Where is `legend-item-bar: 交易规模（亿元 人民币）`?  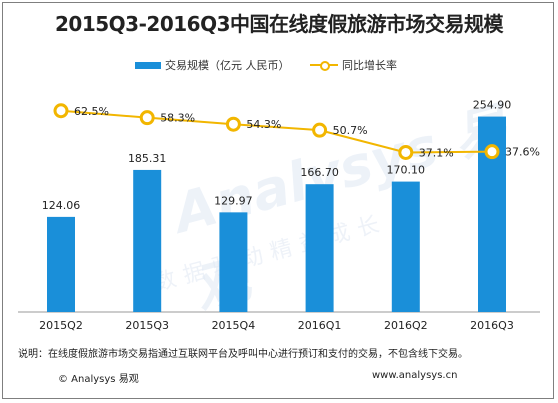 legend-item-bar: 交易规模（亿元 人民币） is located at coordinates (212, 65).